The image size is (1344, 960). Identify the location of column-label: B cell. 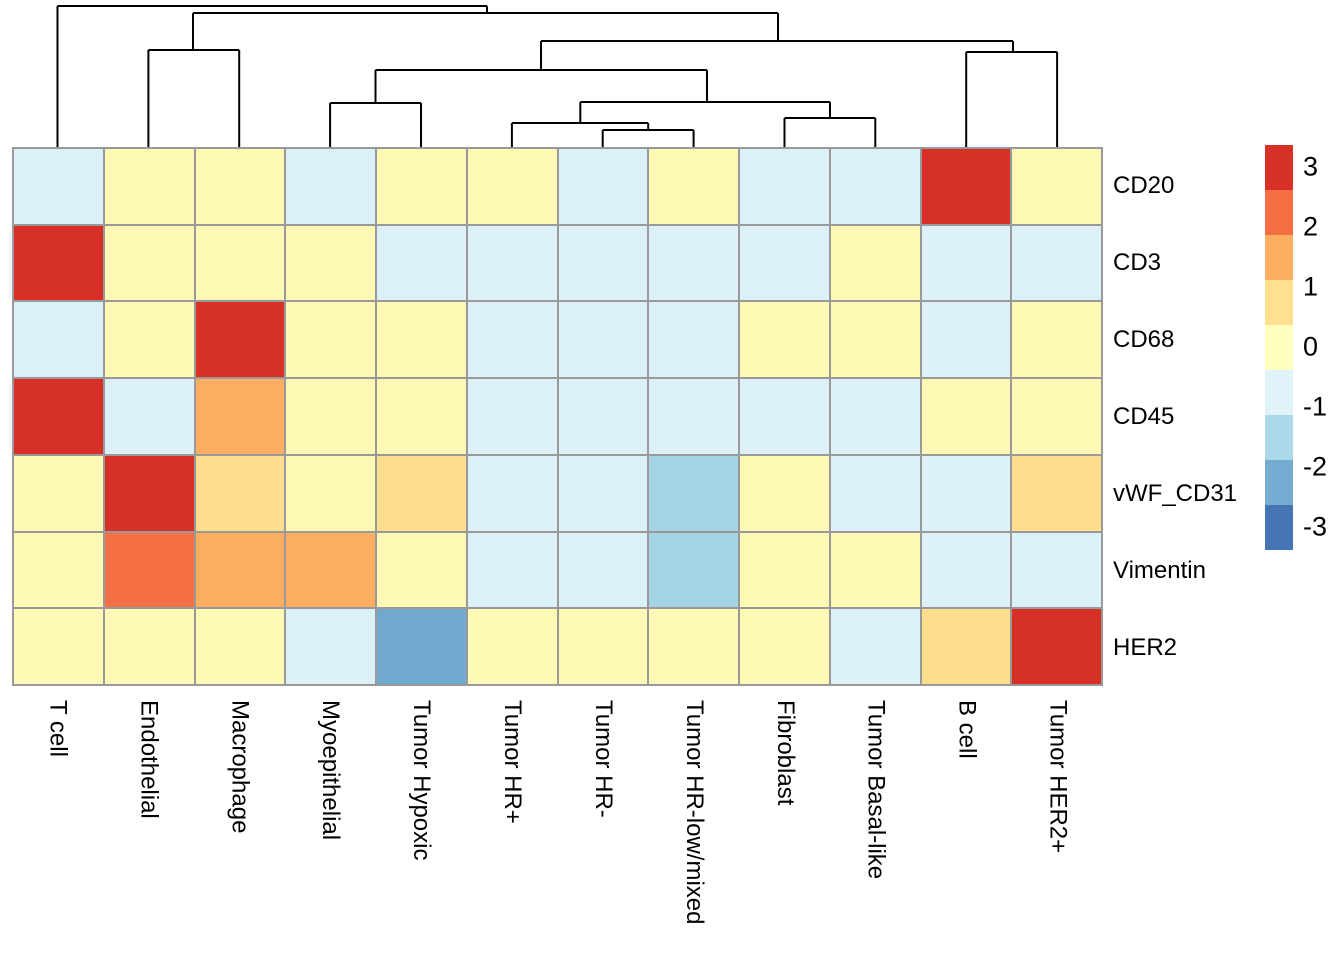
(967, 729).